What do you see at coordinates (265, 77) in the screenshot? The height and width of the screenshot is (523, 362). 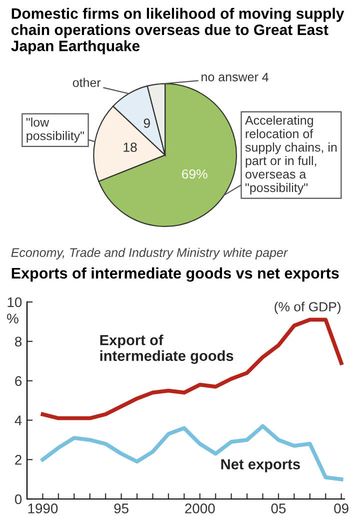 I see `data-label: 4` at bounding box center [265, 77].